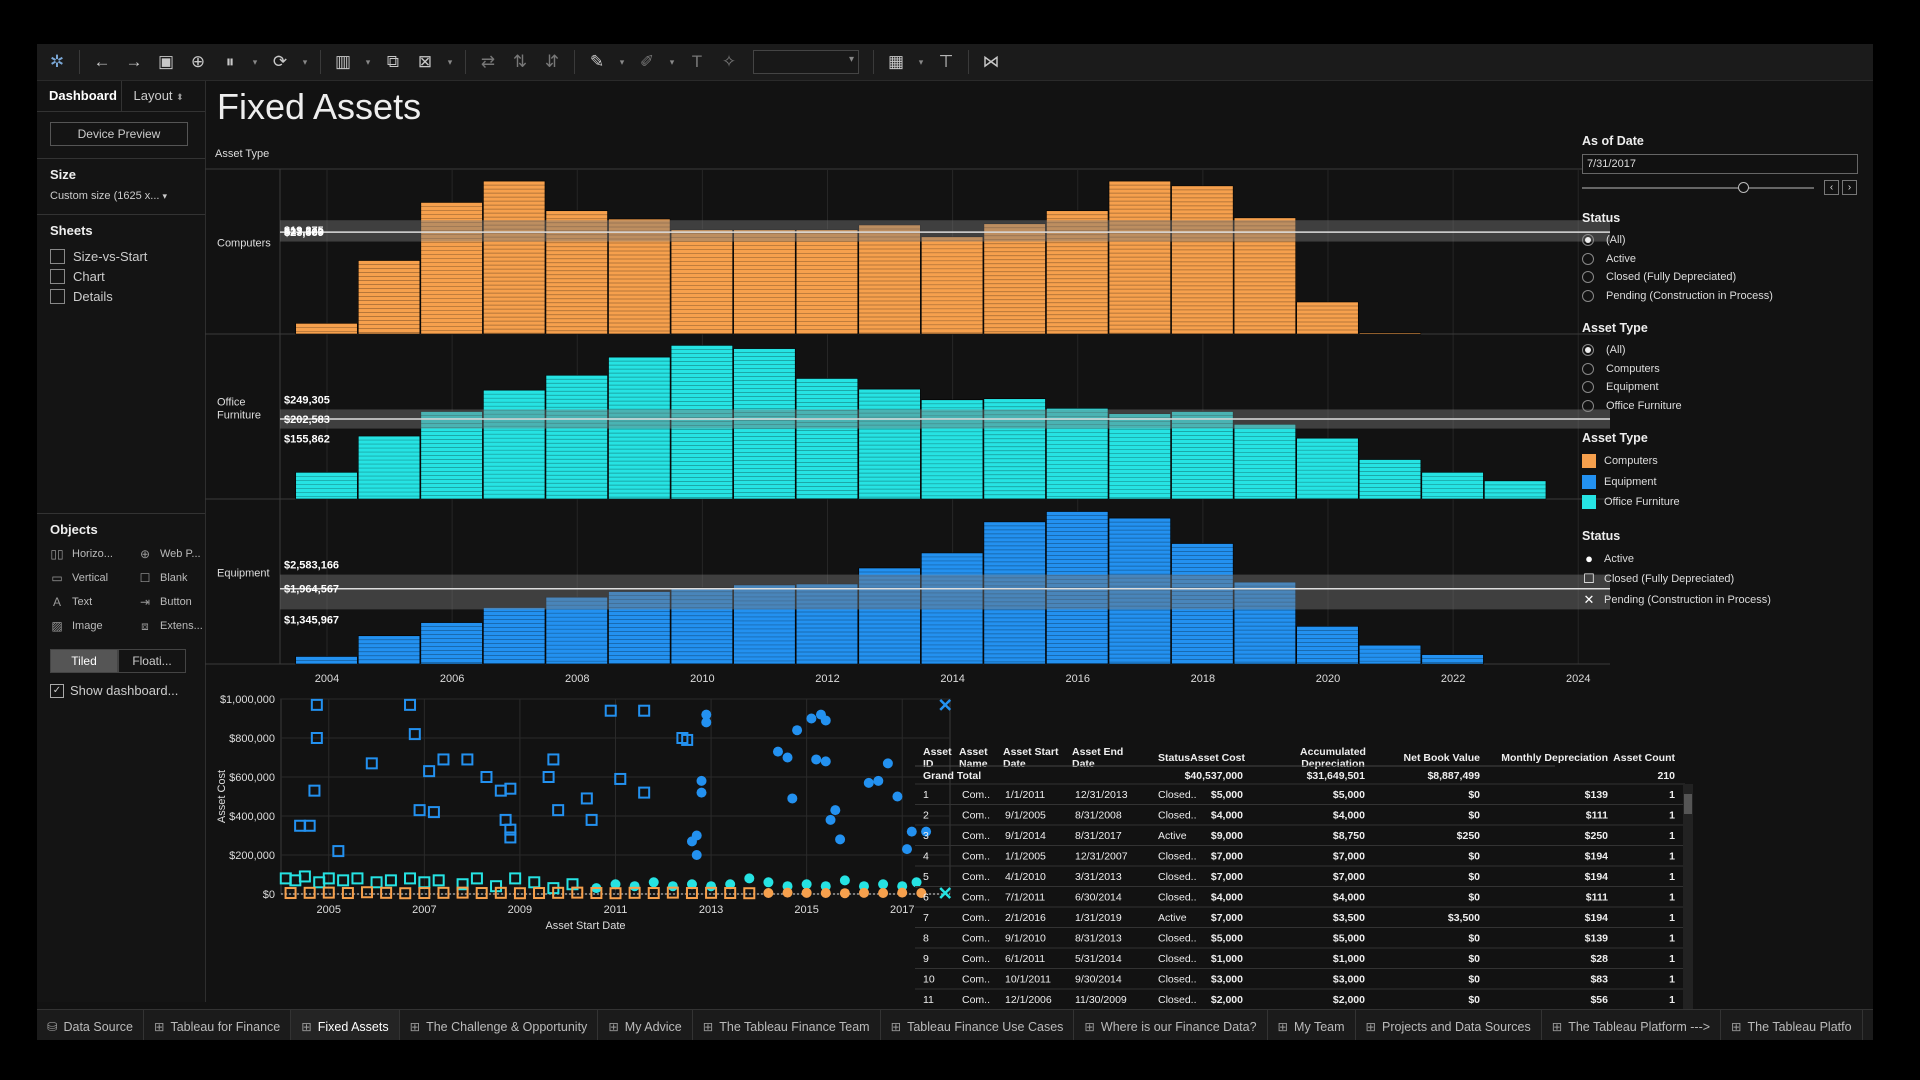 This screenshot has width=1920, height=1080. I want to click on tab-dashboard: ⊞ The Tableau Platform --->, so click(1632, 1025).